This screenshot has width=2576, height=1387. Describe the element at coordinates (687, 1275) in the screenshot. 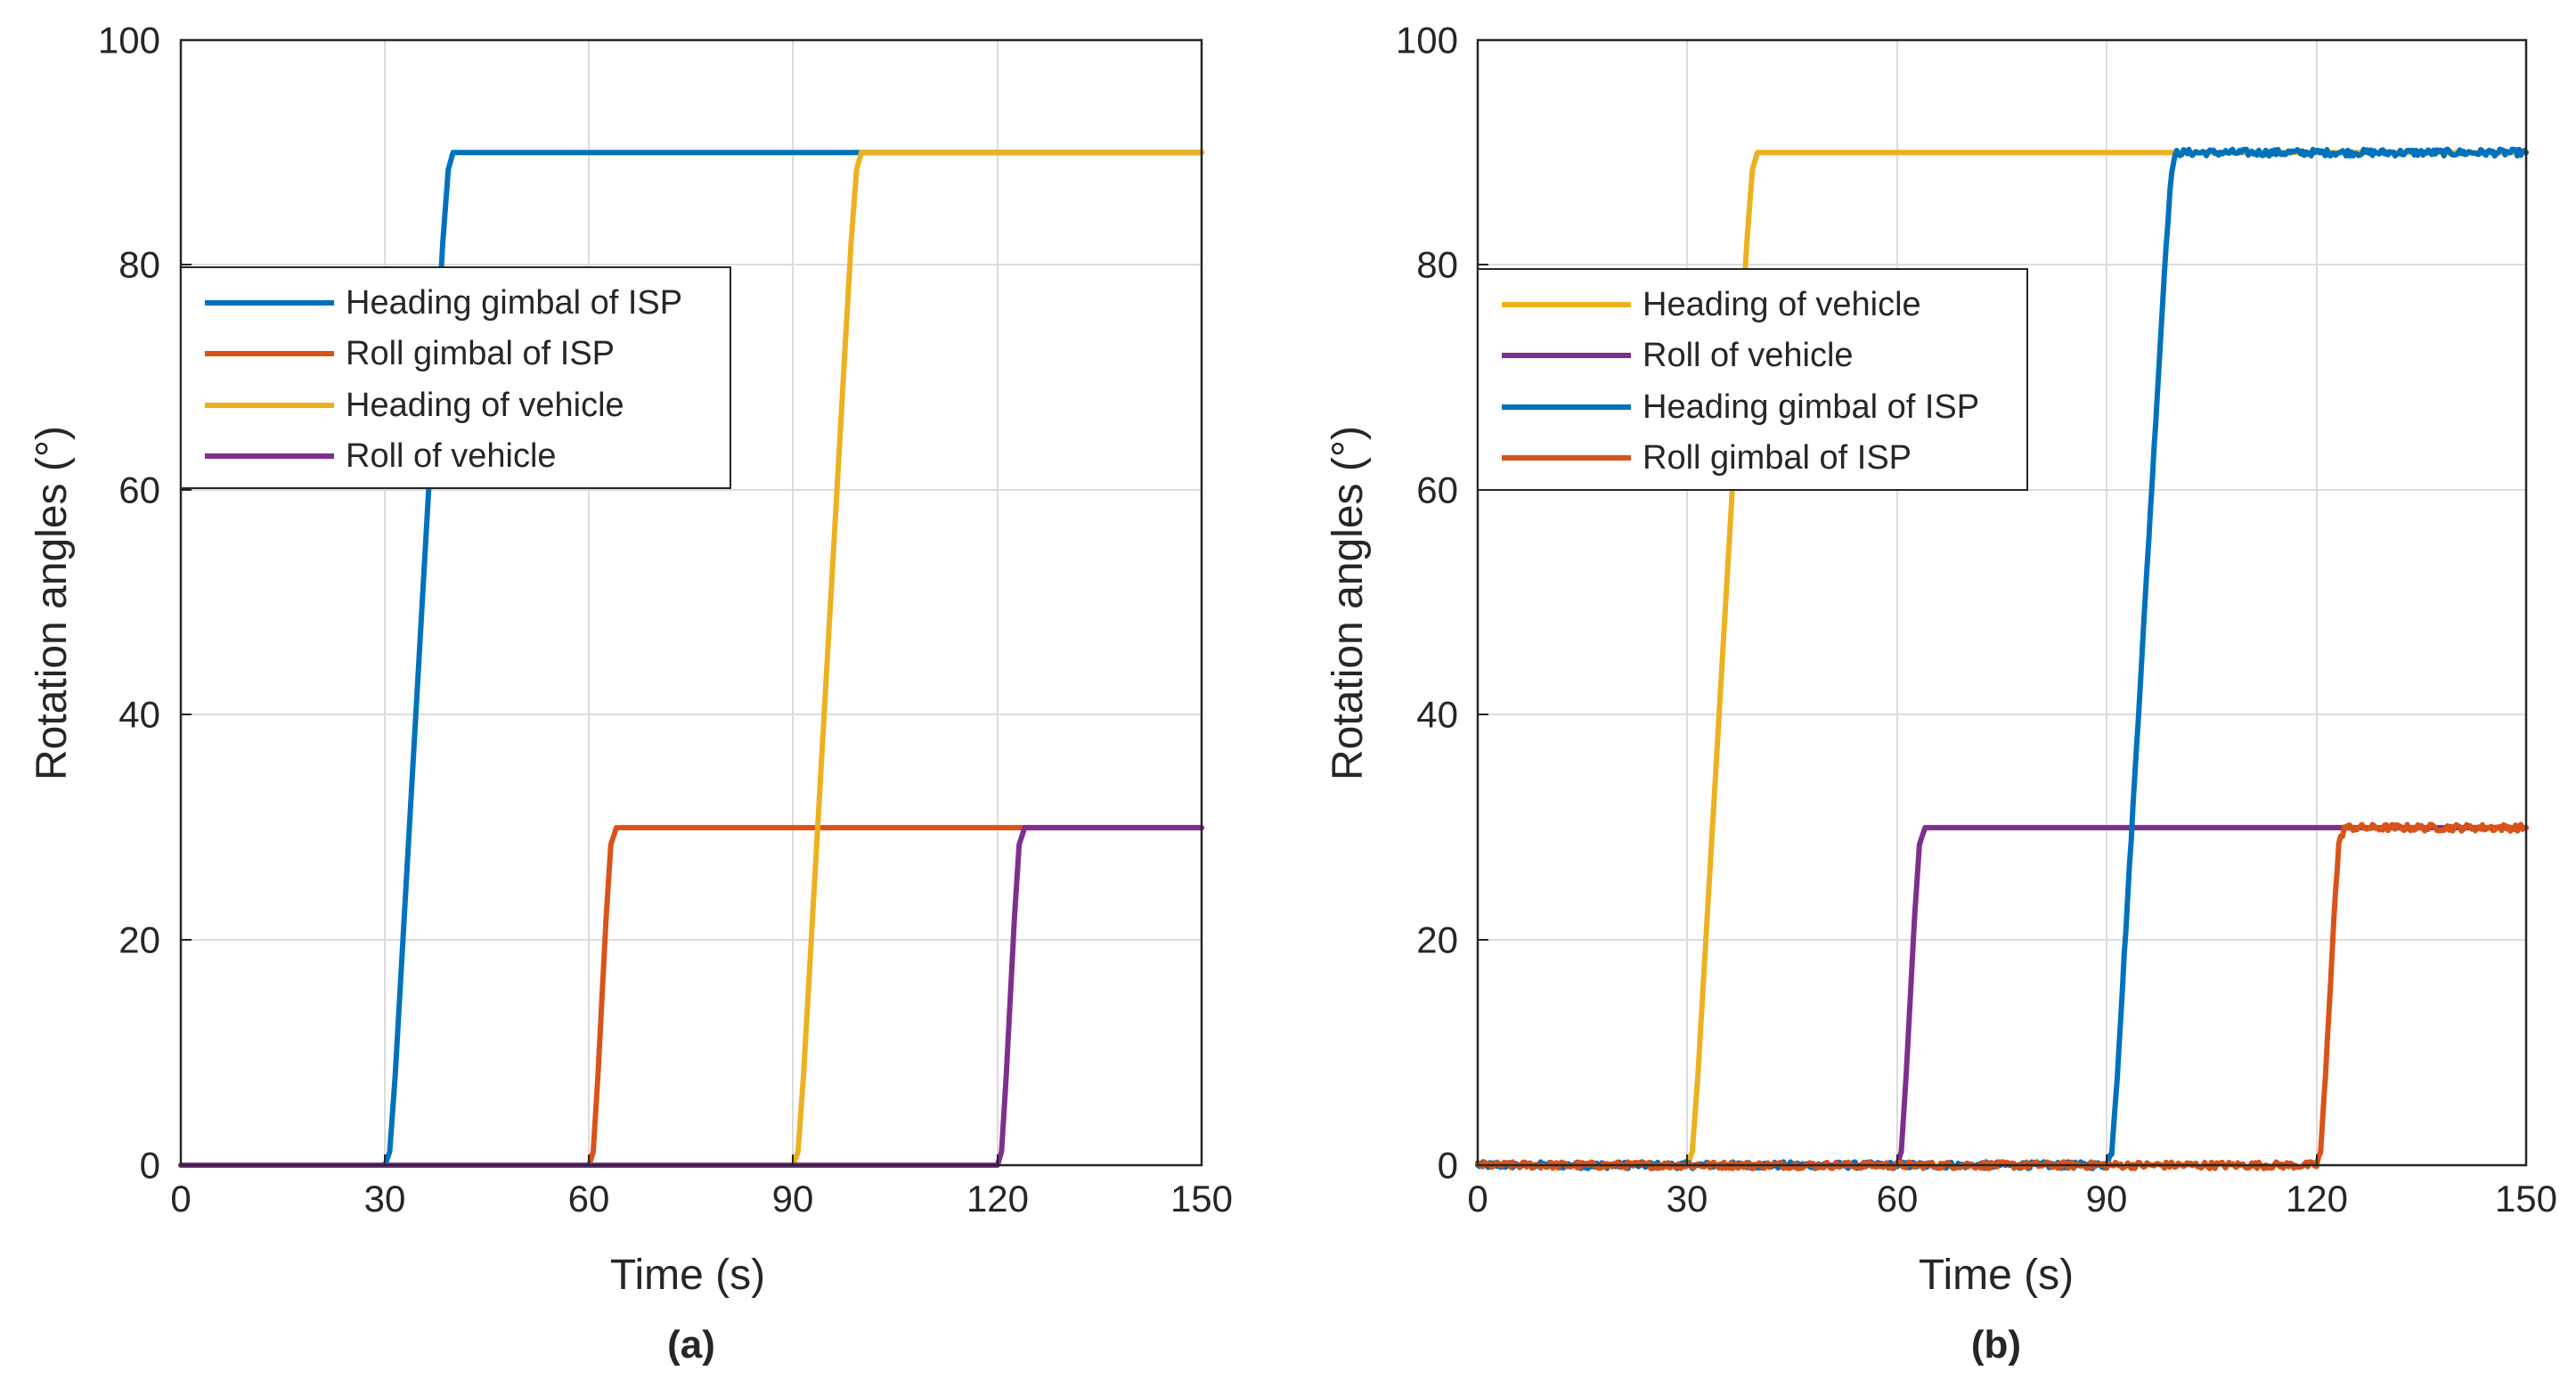

I see `x-axis-label-a: Time (s)` at that location.